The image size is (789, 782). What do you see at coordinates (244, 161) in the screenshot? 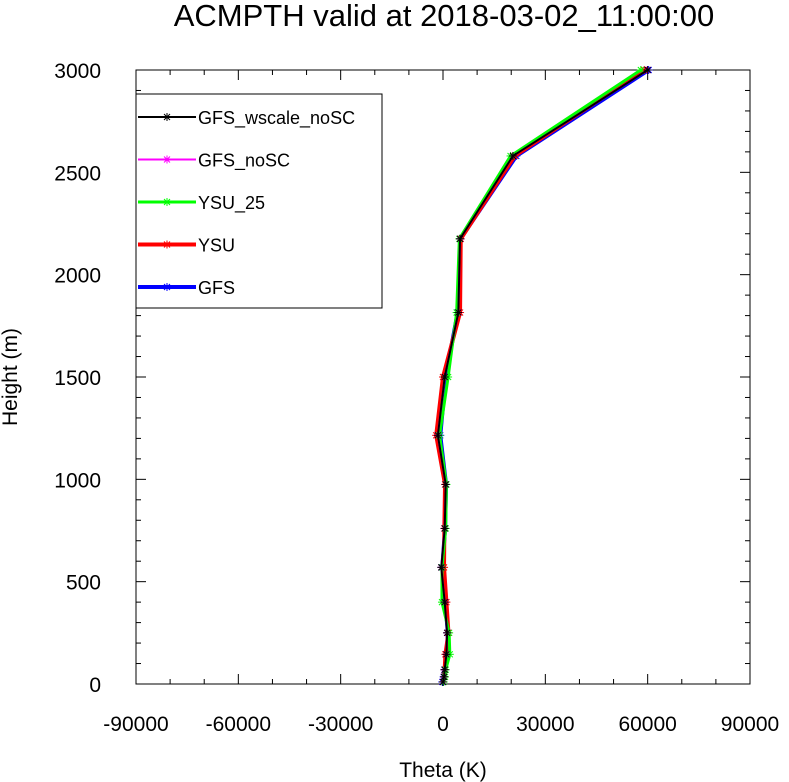
I see `legend-label: GFS_noSC` at bounding box center [244, 161].